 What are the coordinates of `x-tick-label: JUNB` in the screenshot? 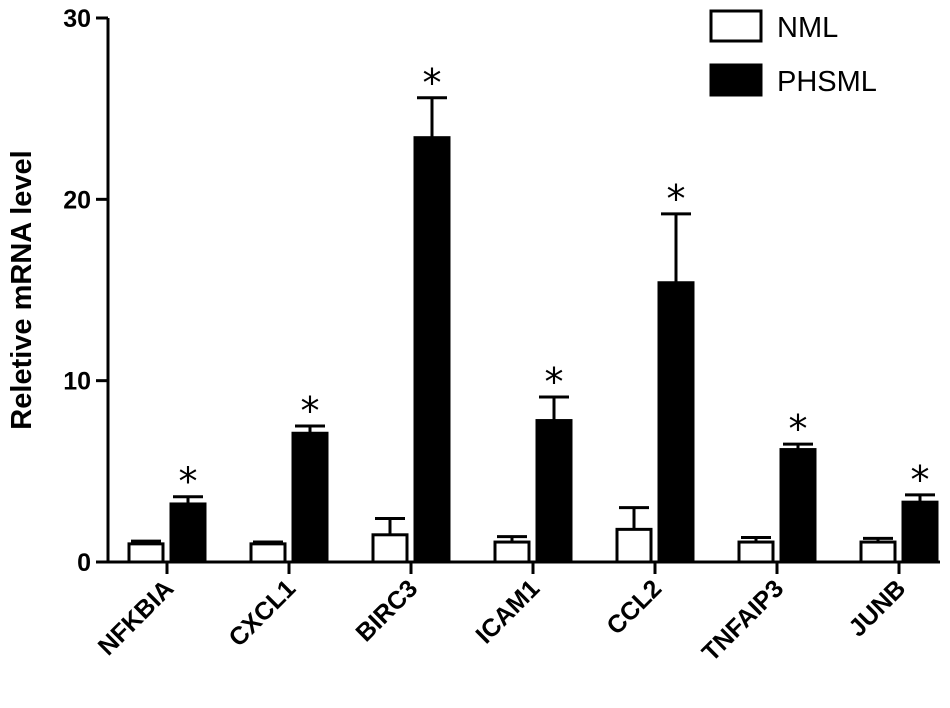 It's located at (877, 608).